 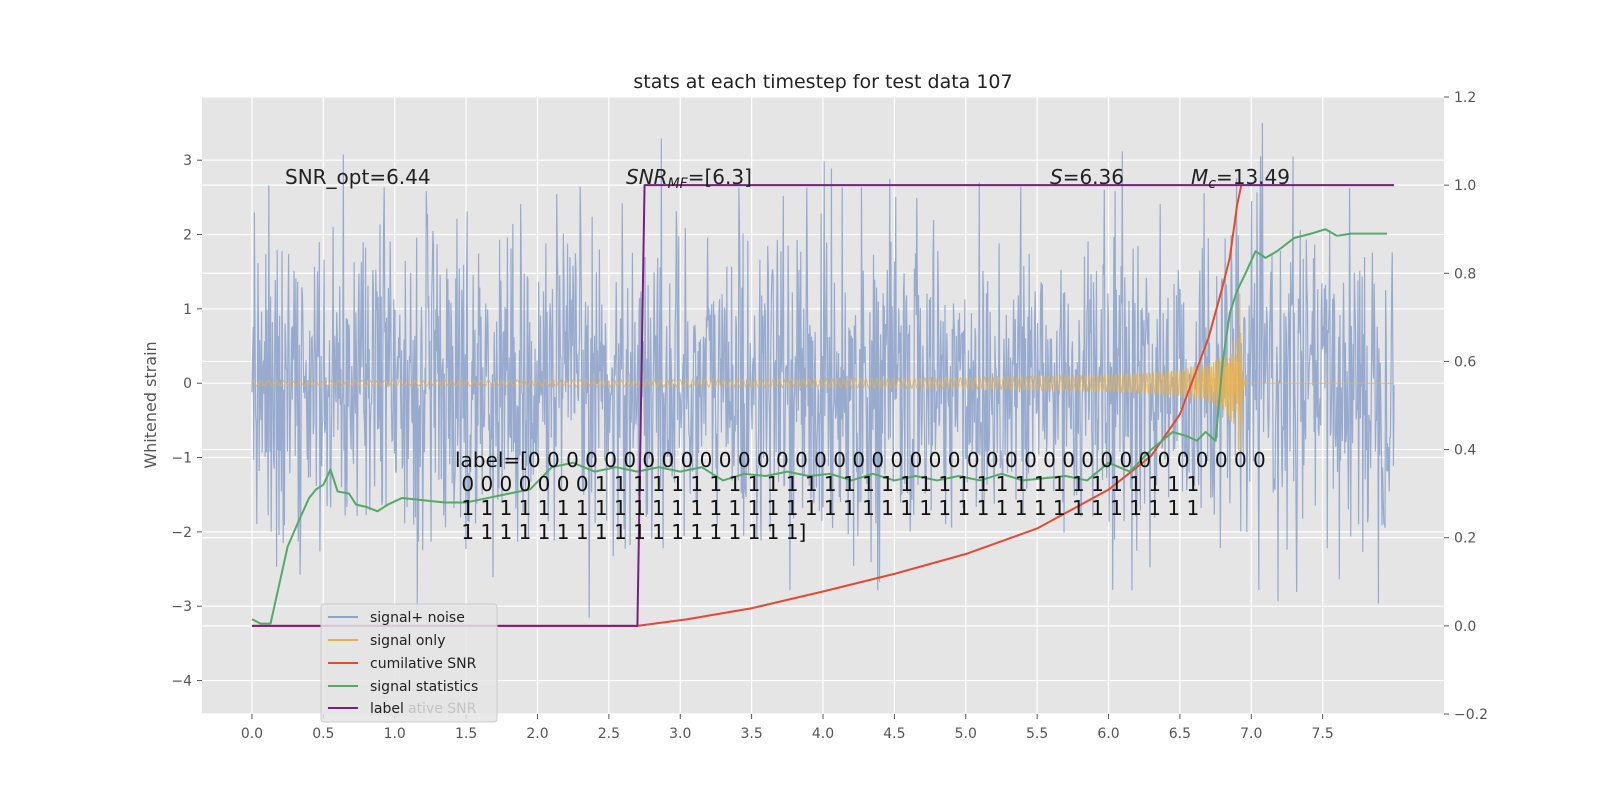 What do you see at coordinates (417, 618) in the screenshot?
I see `legend-entry-signal-noise: signal+ noise` at bounding box center [417, 618].